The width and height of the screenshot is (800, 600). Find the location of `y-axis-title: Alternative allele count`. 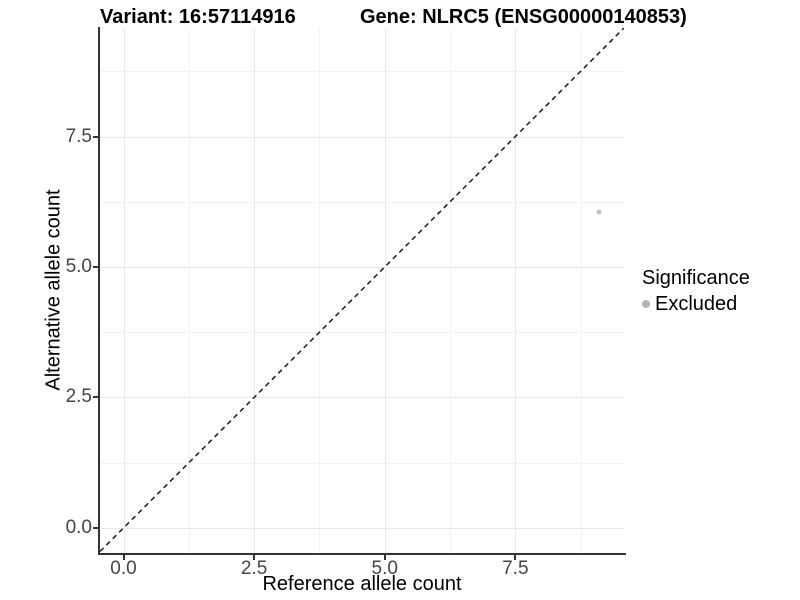

y-axis-title: Alternative allele count is located at coordinates (53, 290).